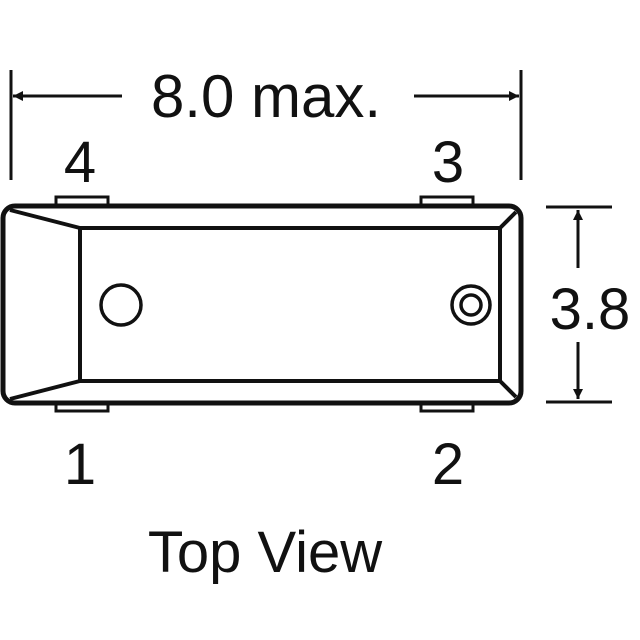  I want to click on pin-2-label: 2, so click(448, 464).